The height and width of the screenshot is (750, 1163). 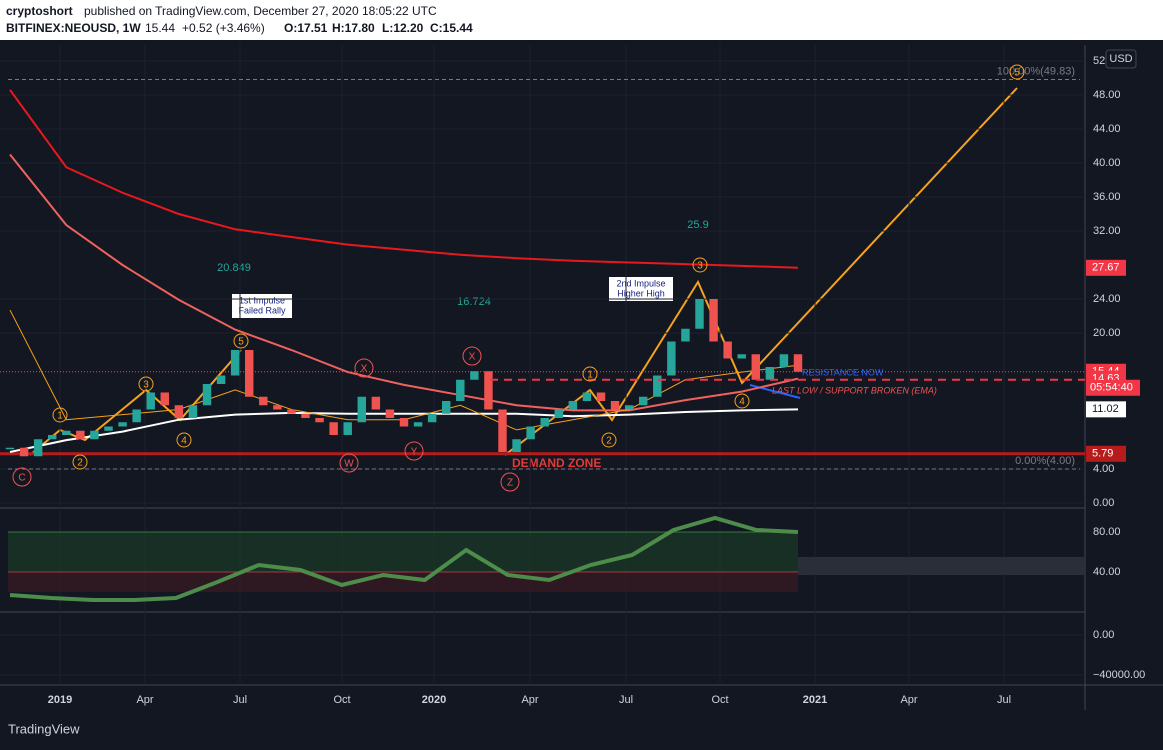 I want to click on y-tick-label: 24.00, so click(x=1107, y=299).